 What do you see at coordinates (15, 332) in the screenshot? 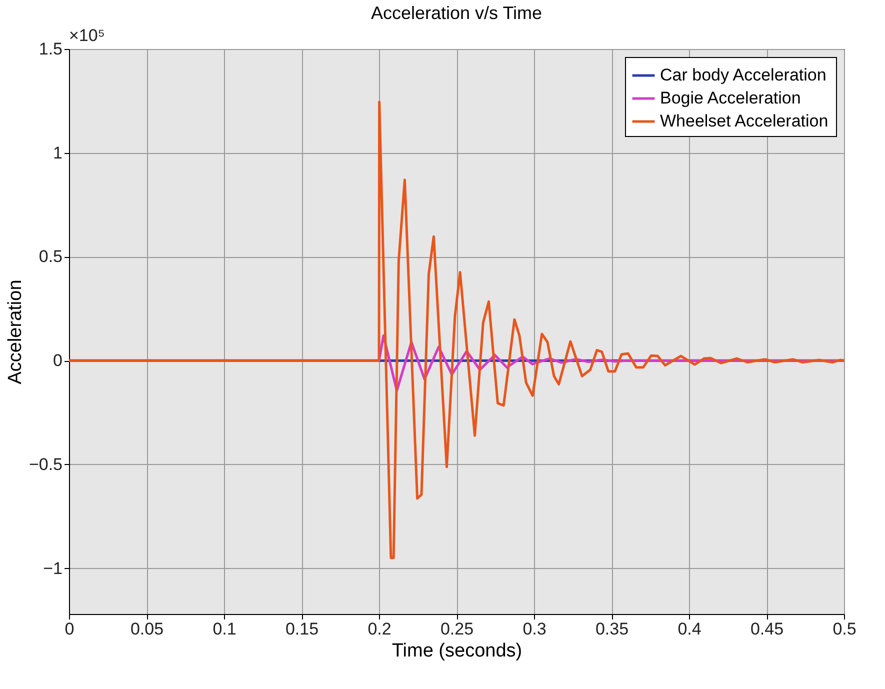
I see `y-axis-title: Acceleration` at bounding box center [15, 332].